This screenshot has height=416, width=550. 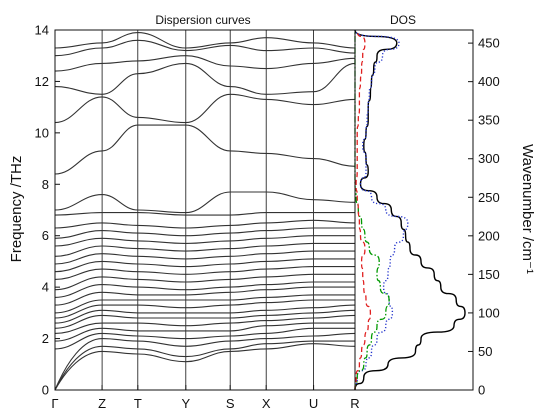 I want to click on k-point-label: Y, so click(x=185, y=403).